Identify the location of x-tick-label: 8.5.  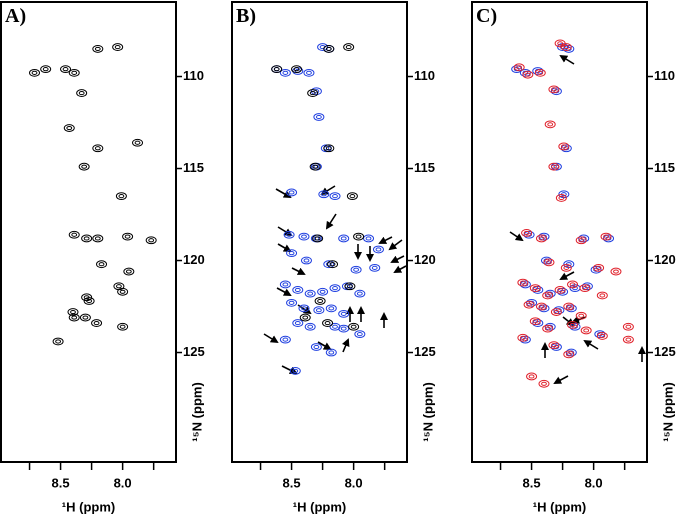
(61, 482).